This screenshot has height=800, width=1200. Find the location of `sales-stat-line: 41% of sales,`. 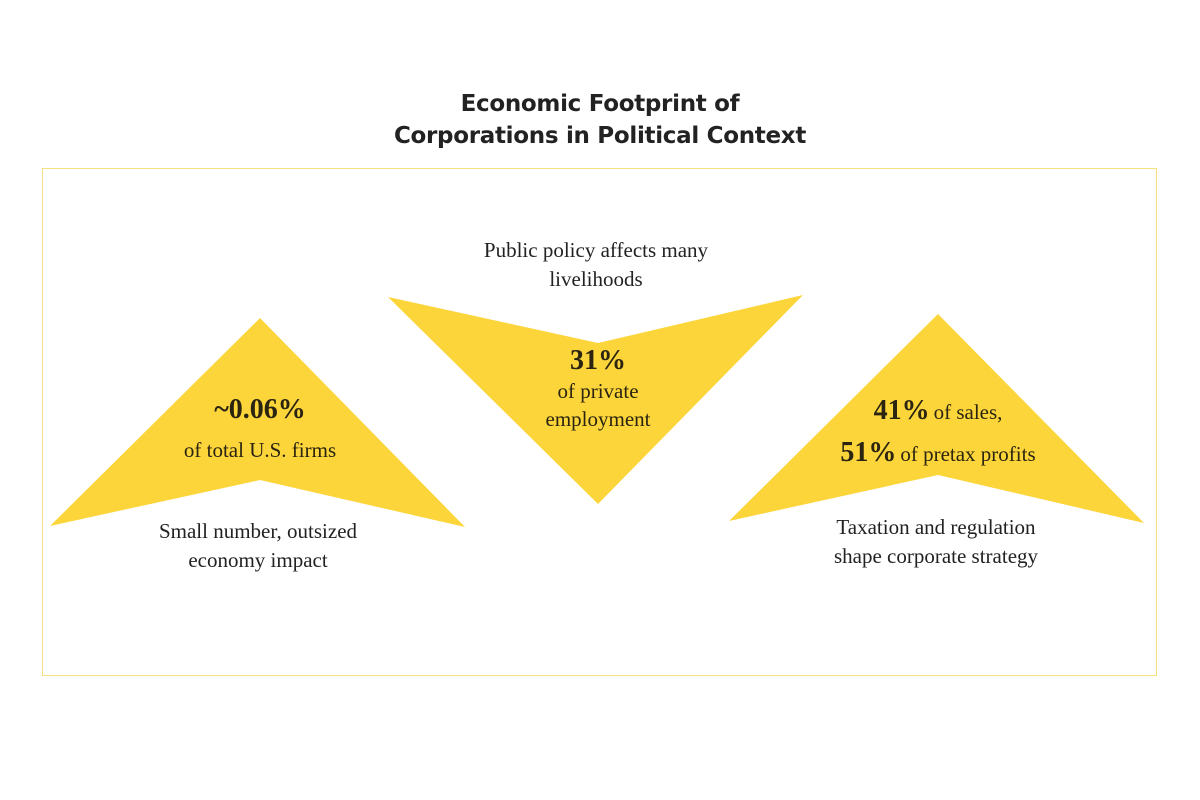

sales-stat-line: 41% of sales, is located at coordinates (938, 413).